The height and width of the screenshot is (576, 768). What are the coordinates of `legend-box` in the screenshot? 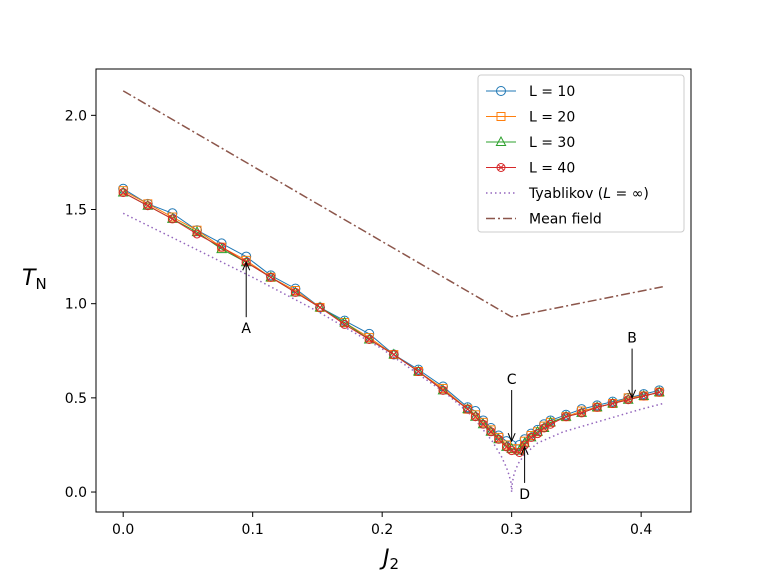 It's located at (581, 153).